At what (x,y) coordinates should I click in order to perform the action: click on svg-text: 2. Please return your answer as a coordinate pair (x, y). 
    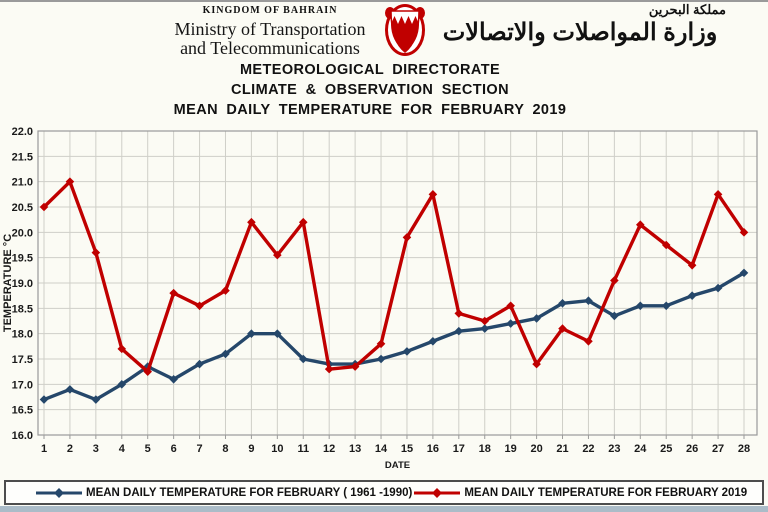
    Looking at the image, I should click on (70, 449).